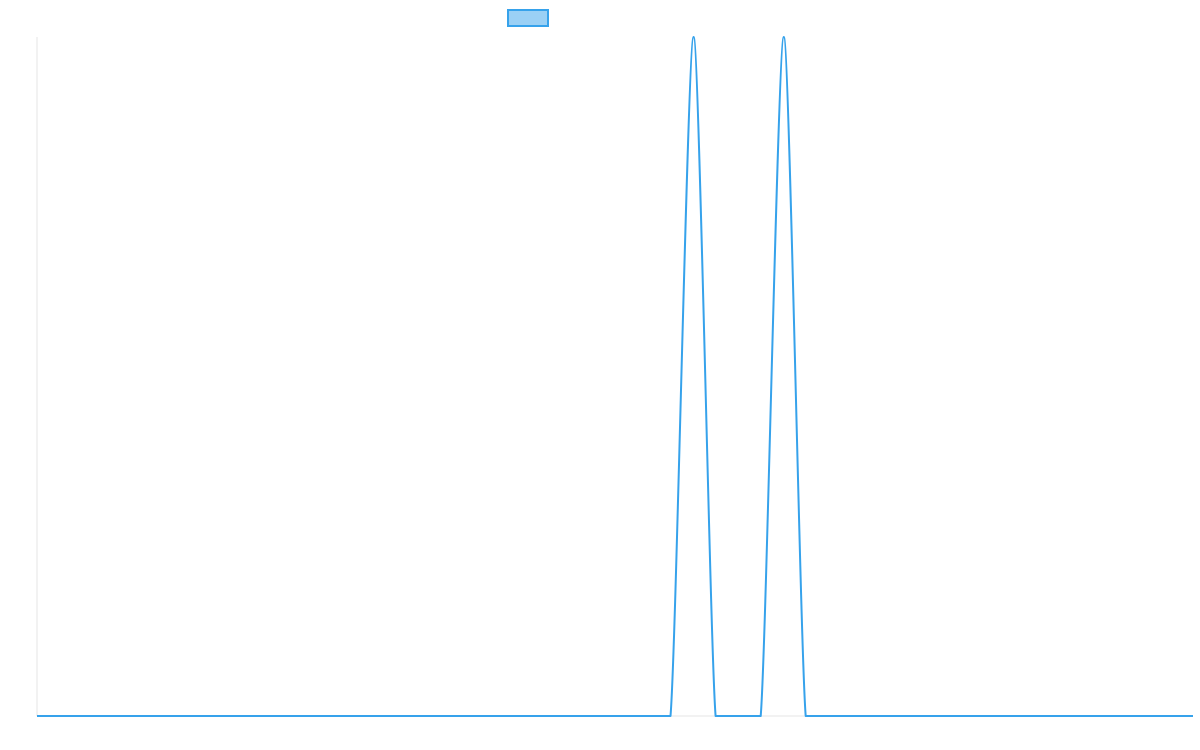  I want to click on legend-swatch, so click(528, 18).